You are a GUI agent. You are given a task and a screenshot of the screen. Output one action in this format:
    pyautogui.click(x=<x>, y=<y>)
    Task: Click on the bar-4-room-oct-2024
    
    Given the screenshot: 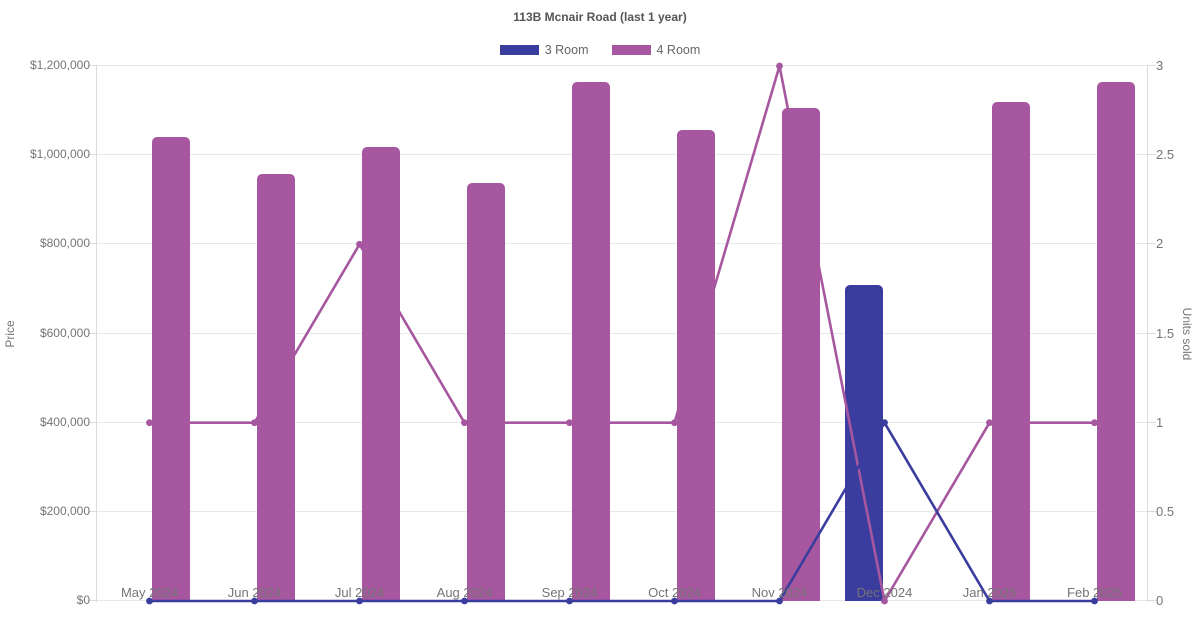 What is the action you would take?
    pyautogui.click(x=695, y=365)
    